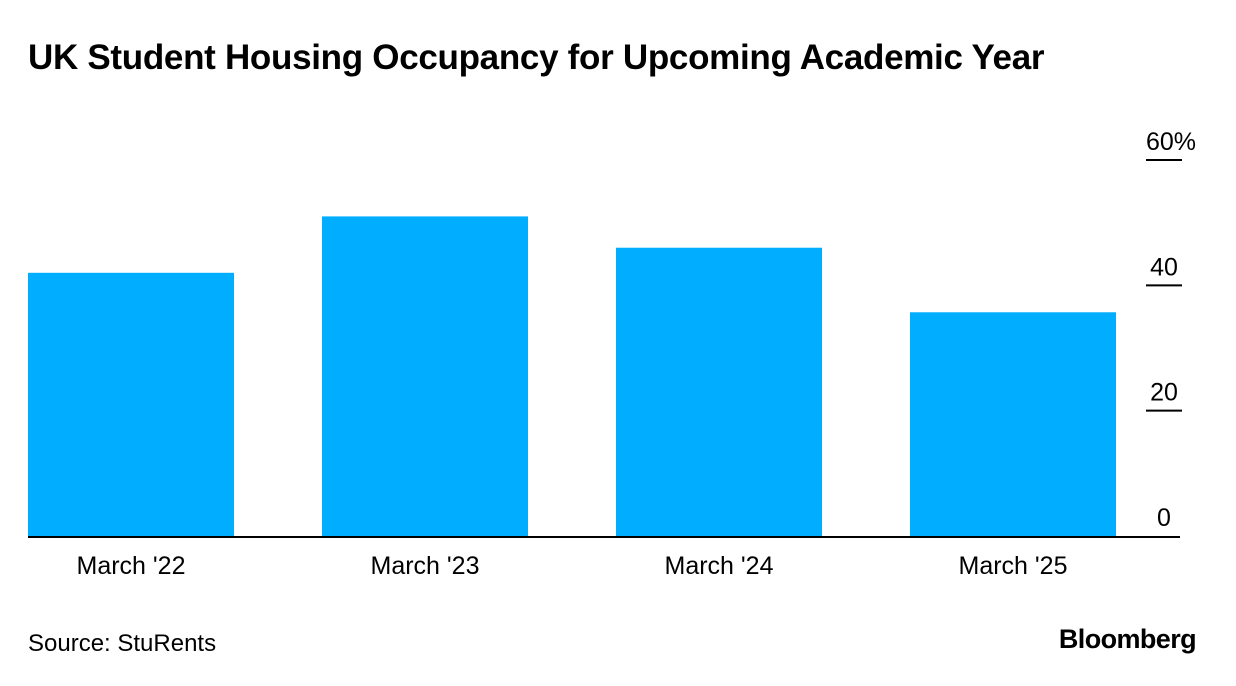 This screenshot has height=686, width=1236. I want to click on y-tick-label-2: 40, so click(1164, 267).